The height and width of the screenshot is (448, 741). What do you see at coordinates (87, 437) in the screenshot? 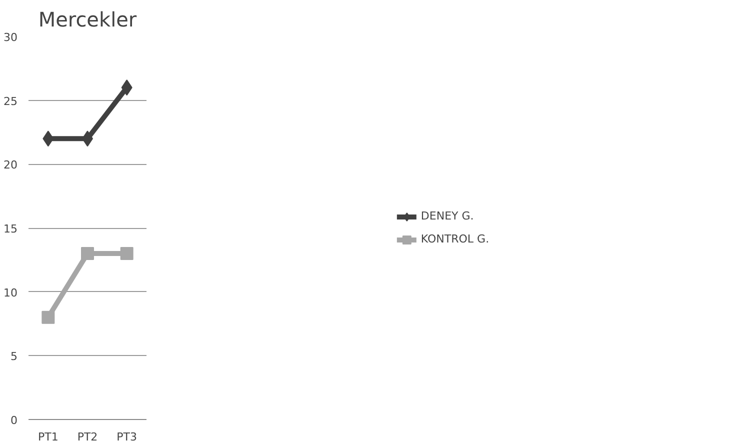
I see `x-tick-label: PT2` at bounding box center [87, 437].